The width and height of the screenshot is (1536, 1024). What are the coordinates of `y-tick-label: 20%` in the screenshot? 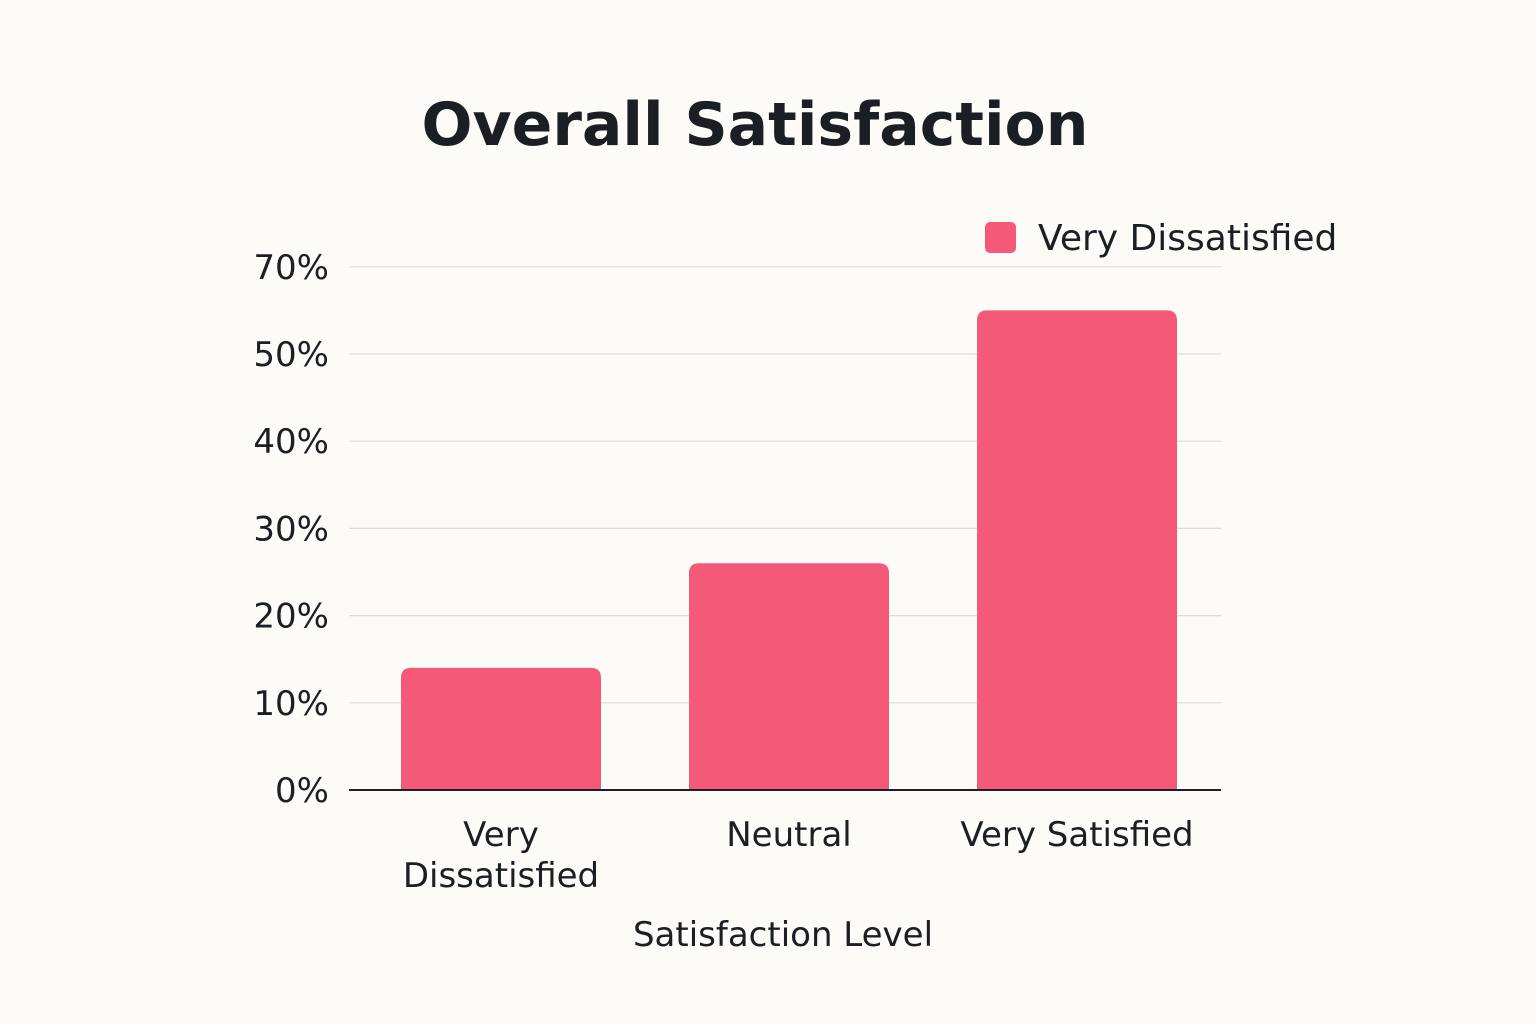 It's located at (291, 617).